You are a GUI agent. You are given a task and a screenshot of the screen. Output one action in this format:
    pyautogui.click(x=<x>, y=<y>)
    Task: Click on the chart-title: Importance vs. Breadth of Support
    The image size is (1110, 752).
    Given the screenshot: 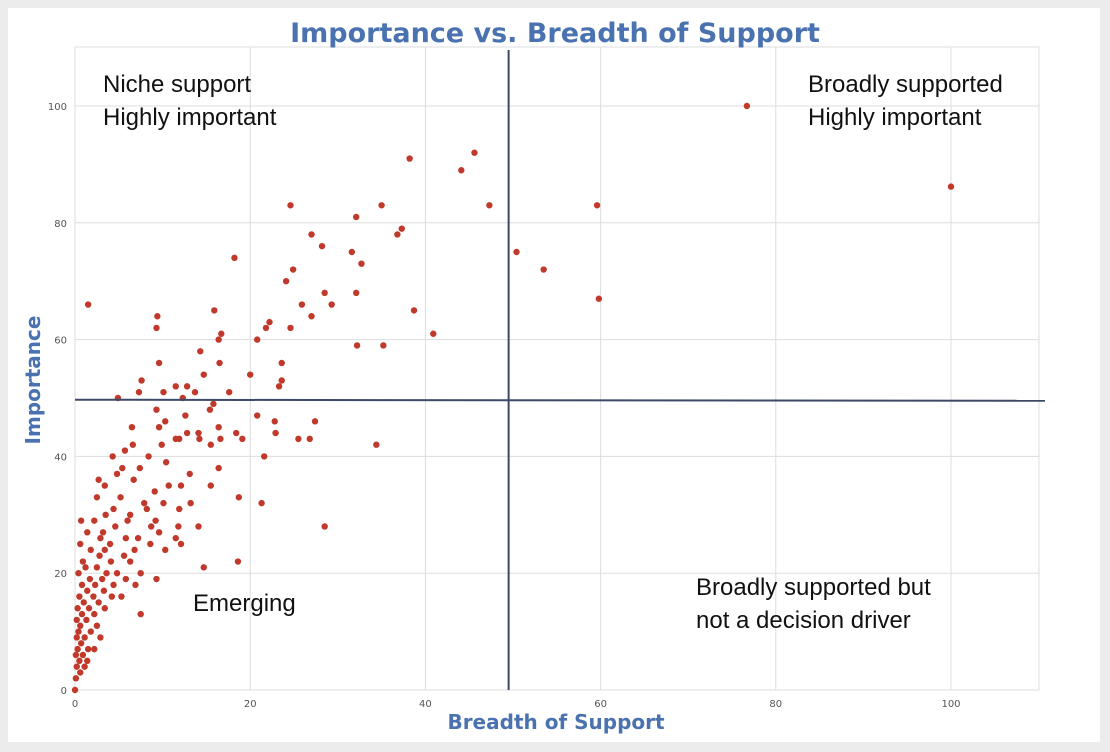 What is the action you would take?
    pyautogui.click(x=555, y=33)
    